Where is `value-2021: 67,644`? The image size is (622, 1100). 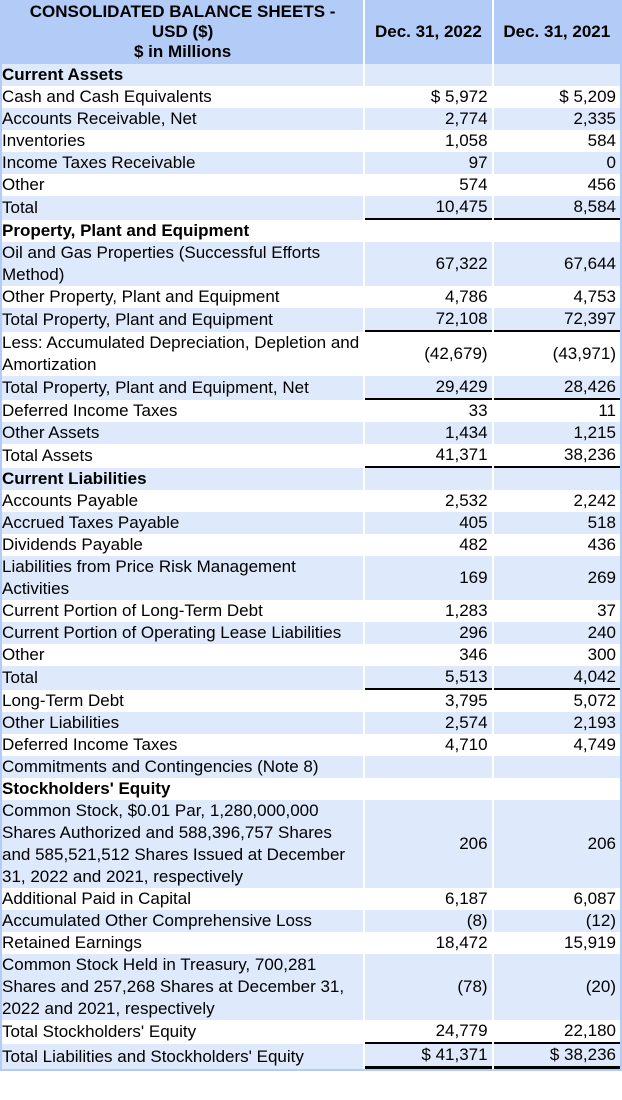 value-2021: 67,644 is located at coordinates (556, 264).